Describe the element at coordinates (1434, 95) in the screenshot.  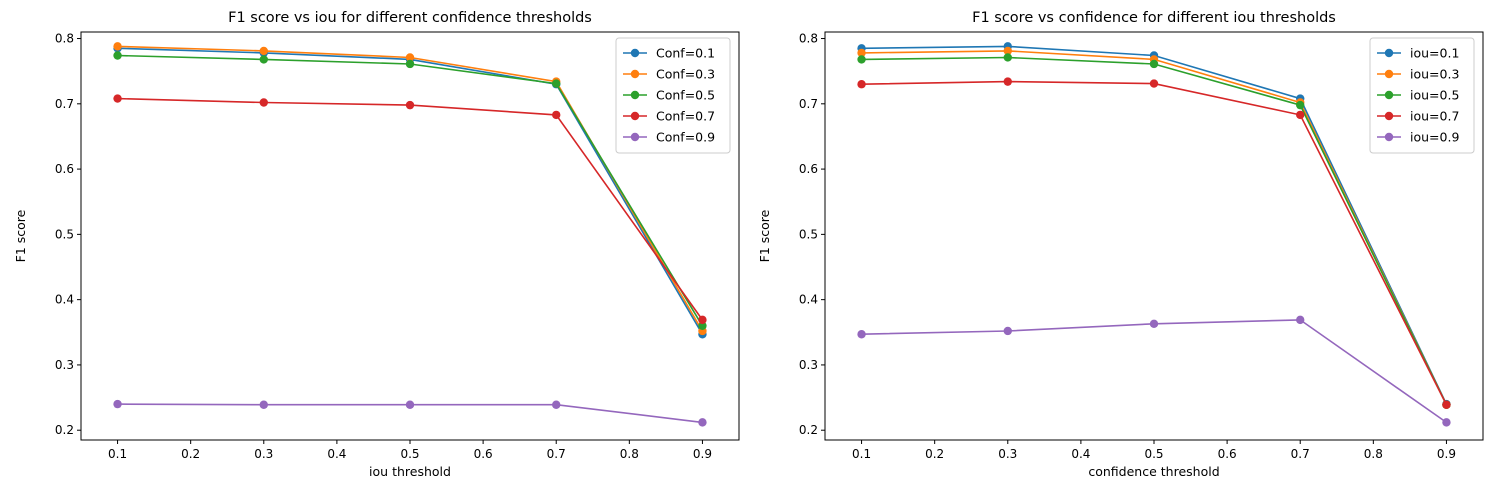
I see `legend-entry-label: iou=0.5` at that location.